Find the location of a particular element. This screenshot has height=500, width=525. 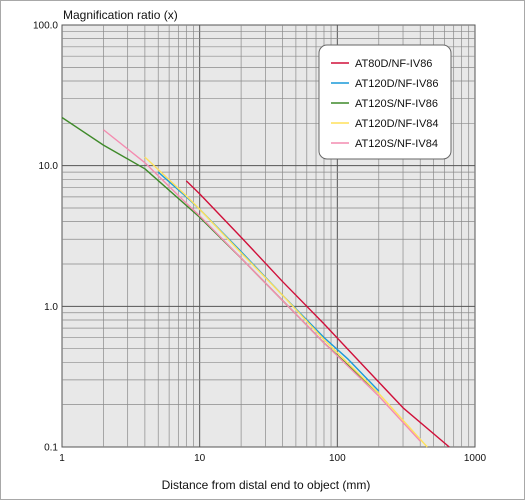

legend-label: AT120S/NF-IV84 is located at coordinates (396, 144).